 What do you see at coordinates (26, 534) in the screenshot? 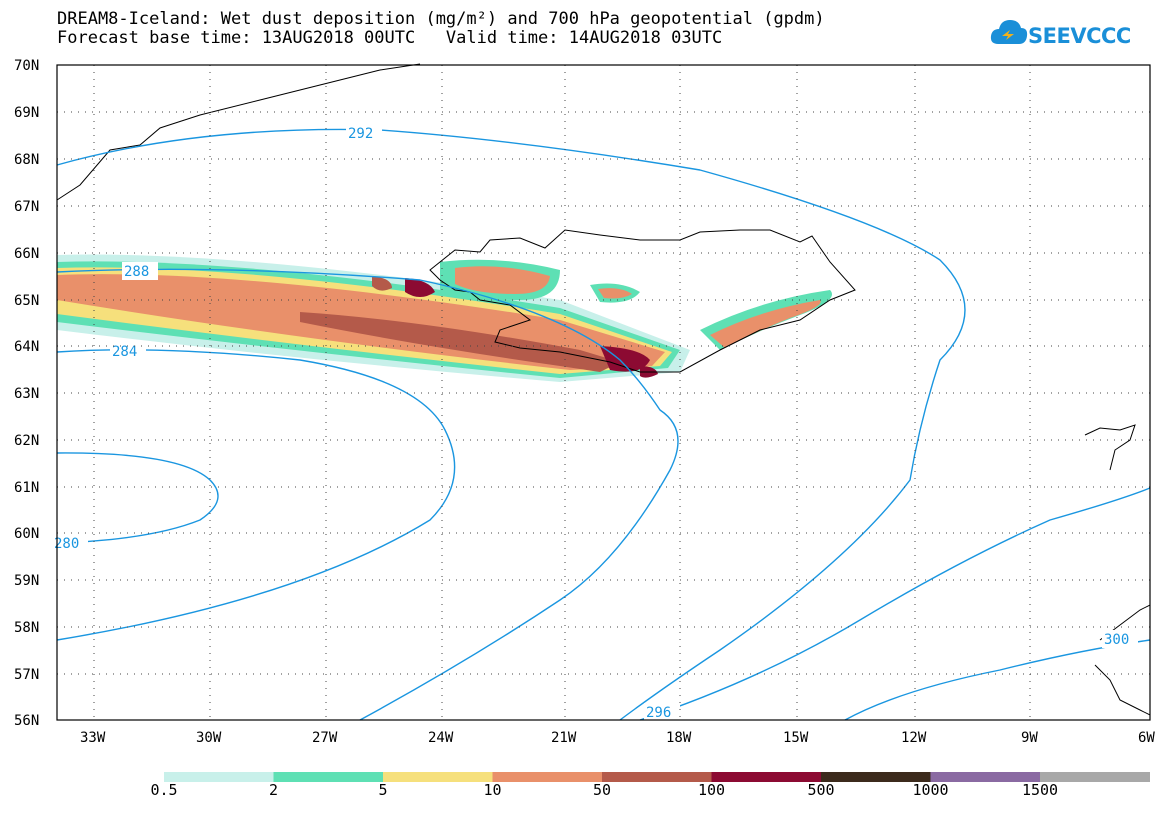
I see `lat-label: 60N` at bounding box center [26, 534].